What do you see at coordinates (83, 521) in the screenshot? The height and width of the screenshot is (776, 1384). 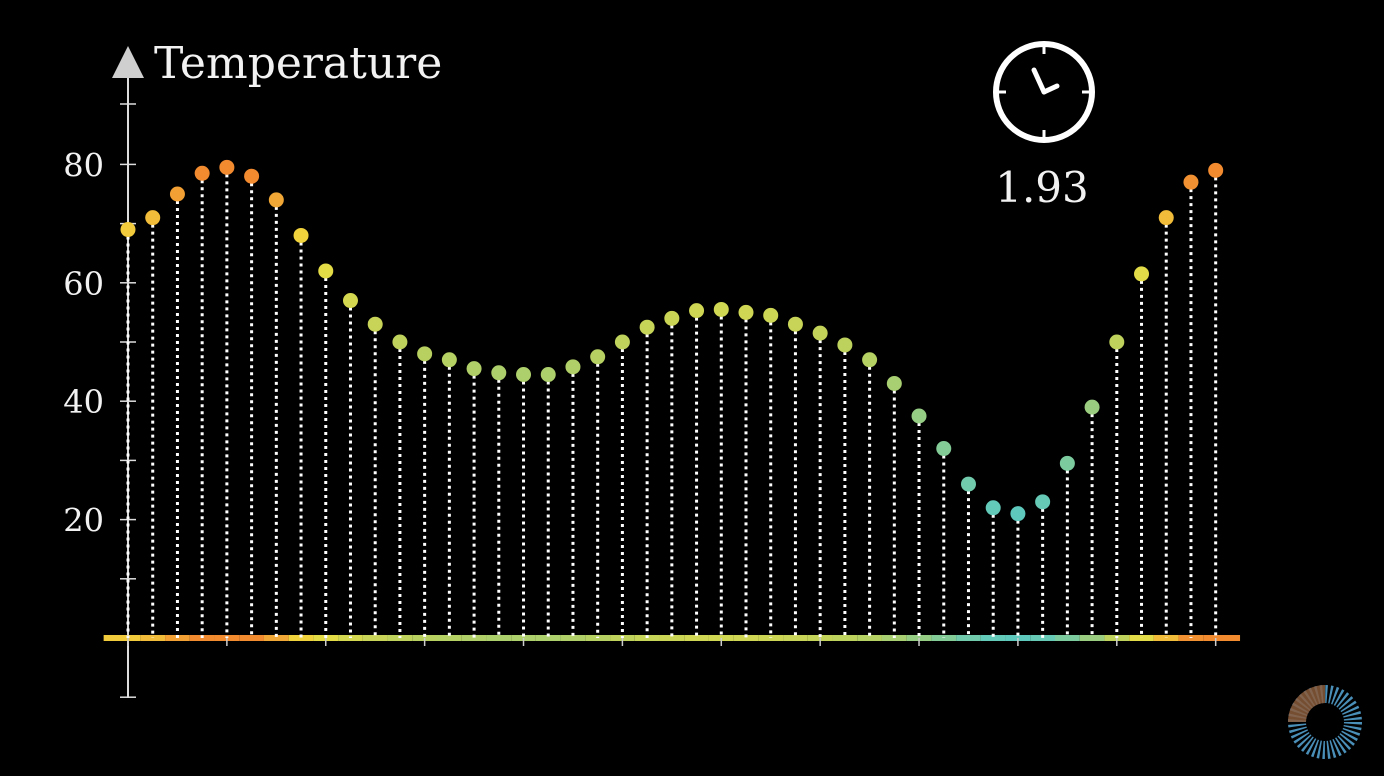 I see `y-tick-label: 20` at bounding box center [83, 521].